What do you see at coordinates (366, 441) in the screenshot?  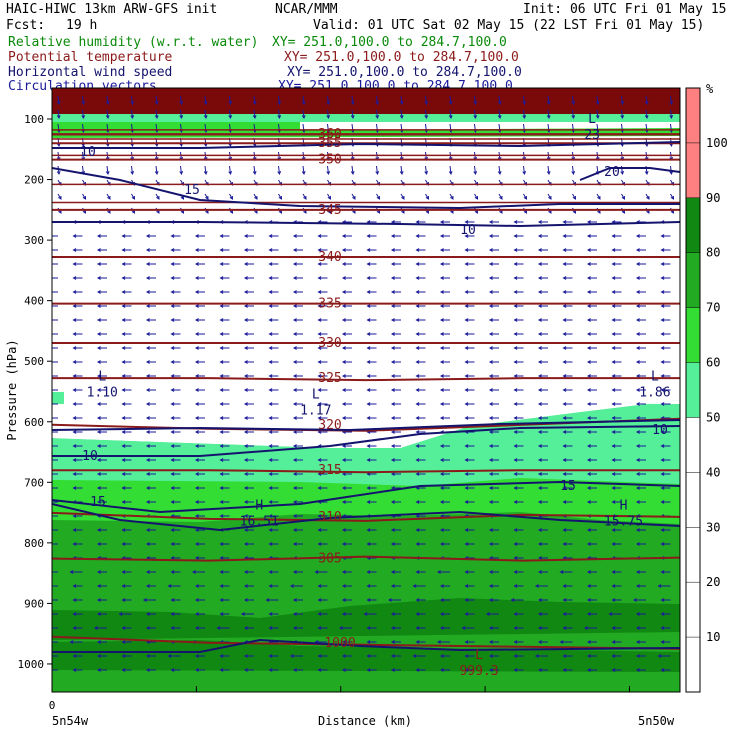 I see `wind-speed-contour` at bounding box center [366, 441].